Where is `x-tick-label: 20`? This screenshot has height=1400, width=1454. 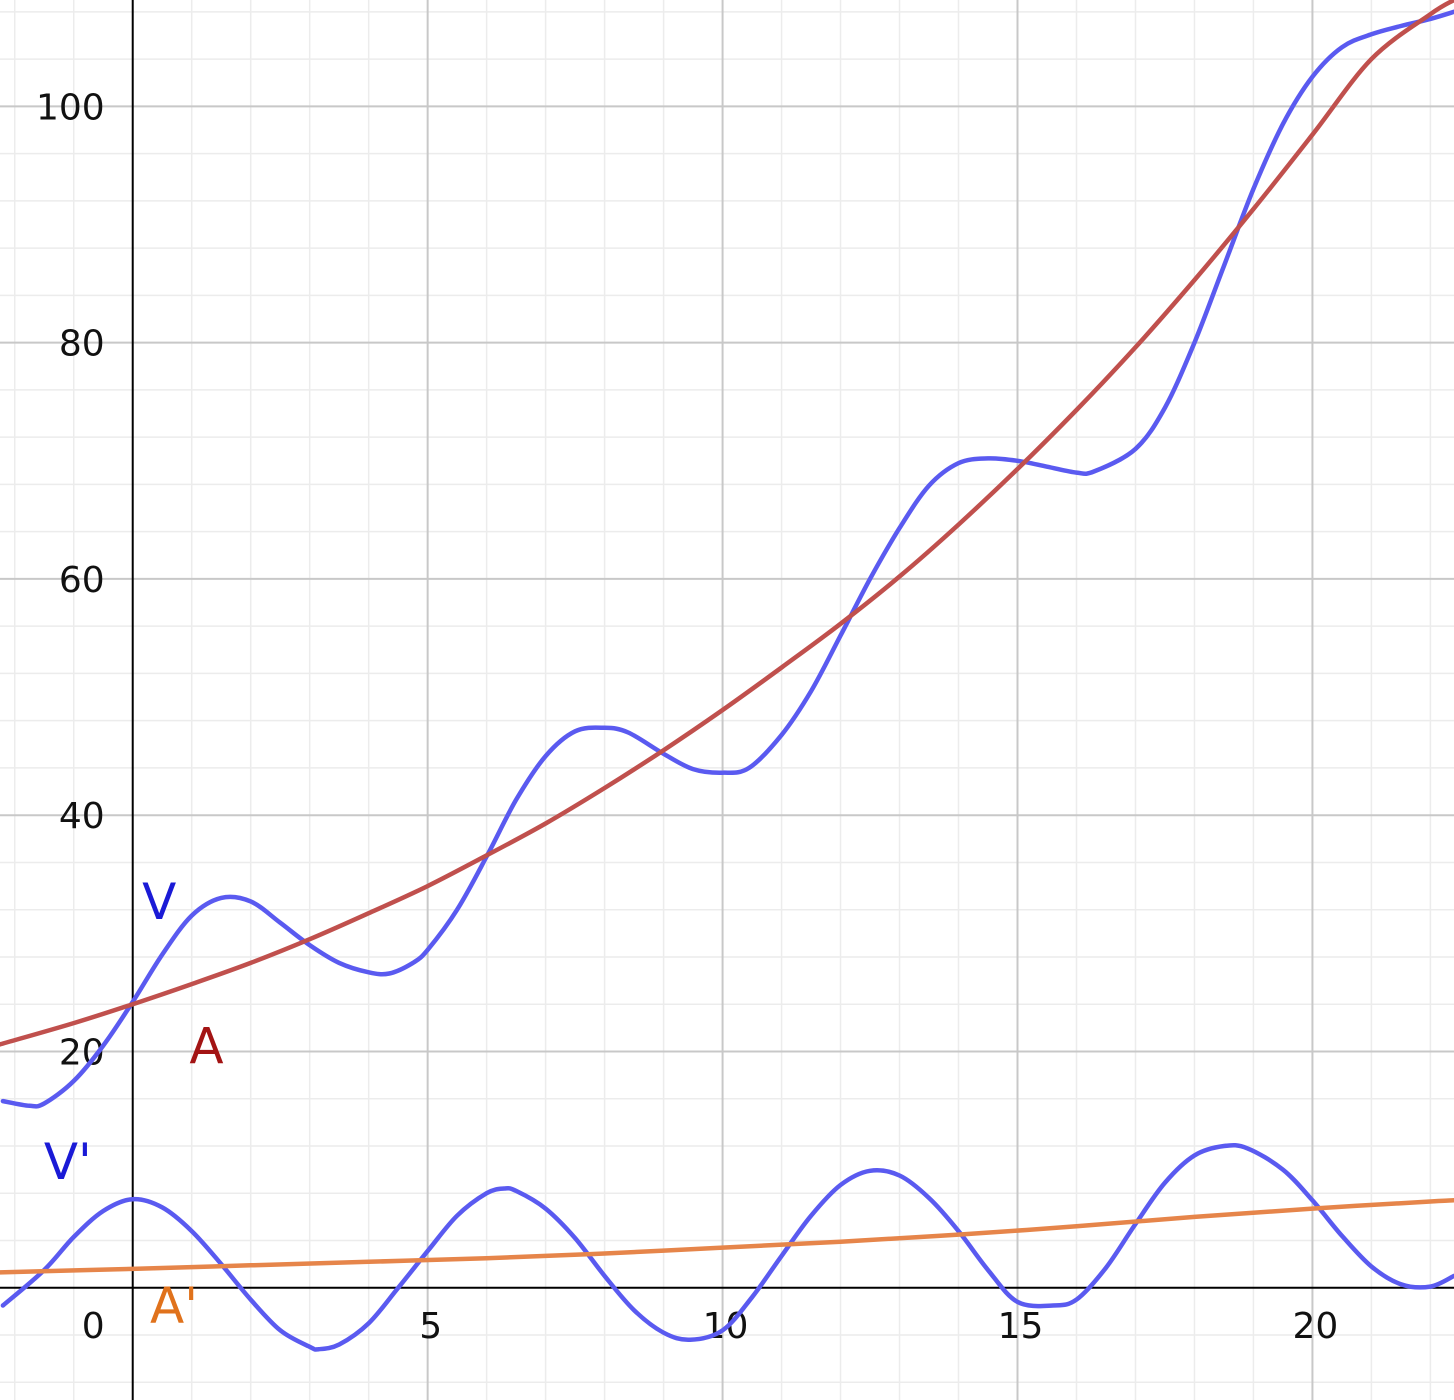 x-tick-label: 20 is located at coordinates (1316, 1326).